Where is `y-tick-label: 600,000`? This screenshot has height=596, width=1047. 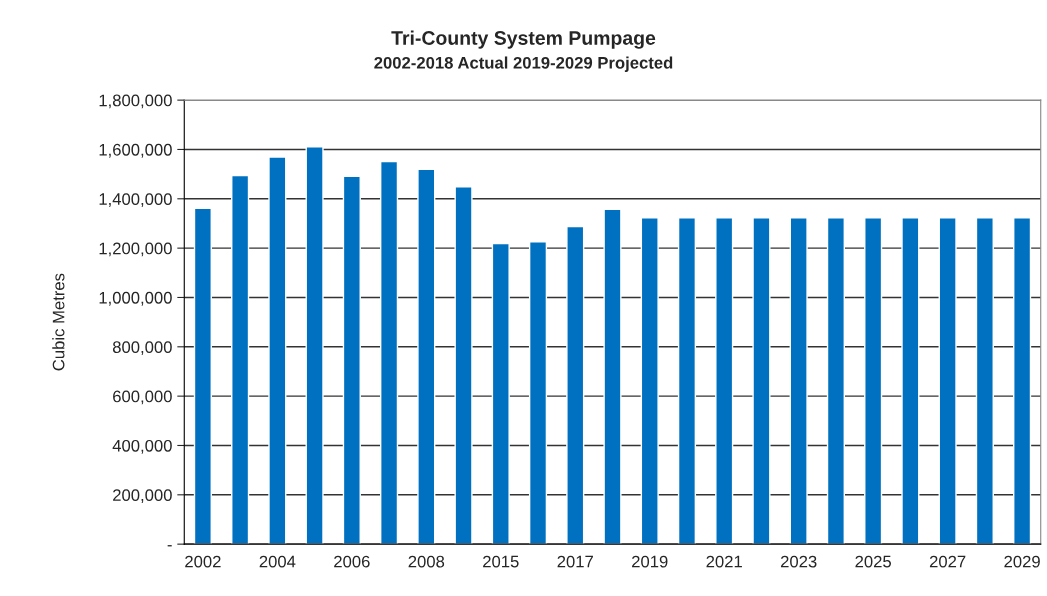
y-tick-label: 600,000 is located at coordinates (142, 397).